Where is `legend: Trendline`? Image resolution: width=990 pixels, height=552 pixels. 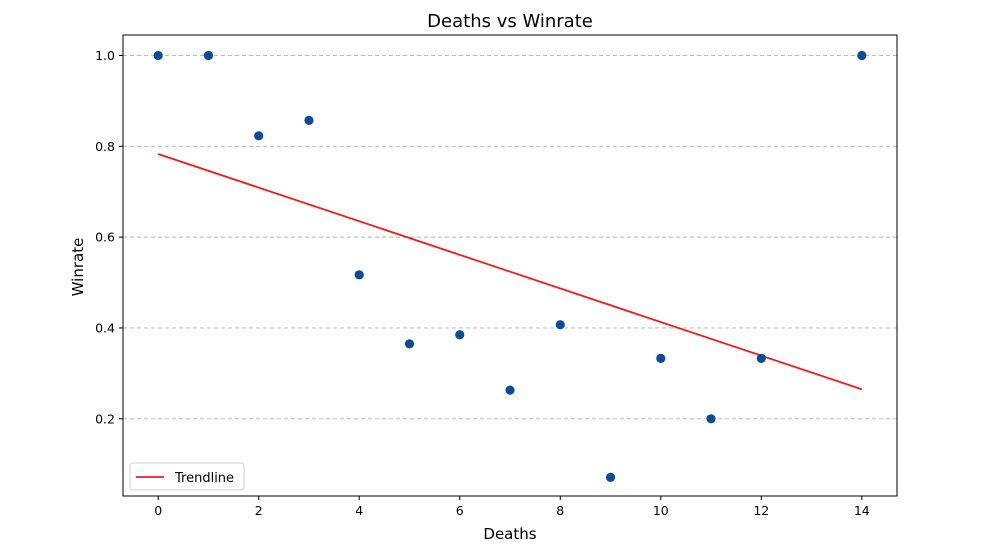 legend: Trendline is located at coordinates (187, 476).